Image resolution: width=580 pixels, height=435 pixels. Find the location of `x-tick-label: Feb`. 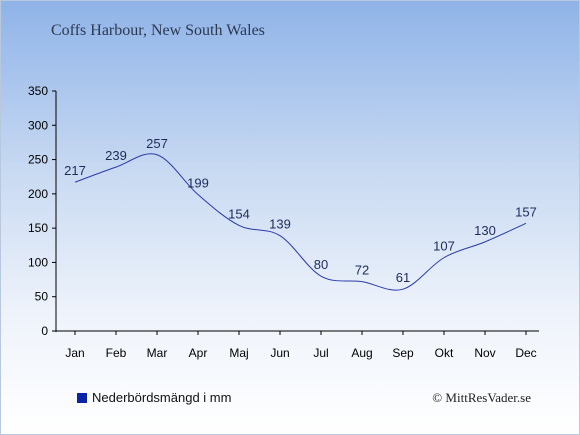

x-tick-label: Feb is located at coordinates (116, 353).